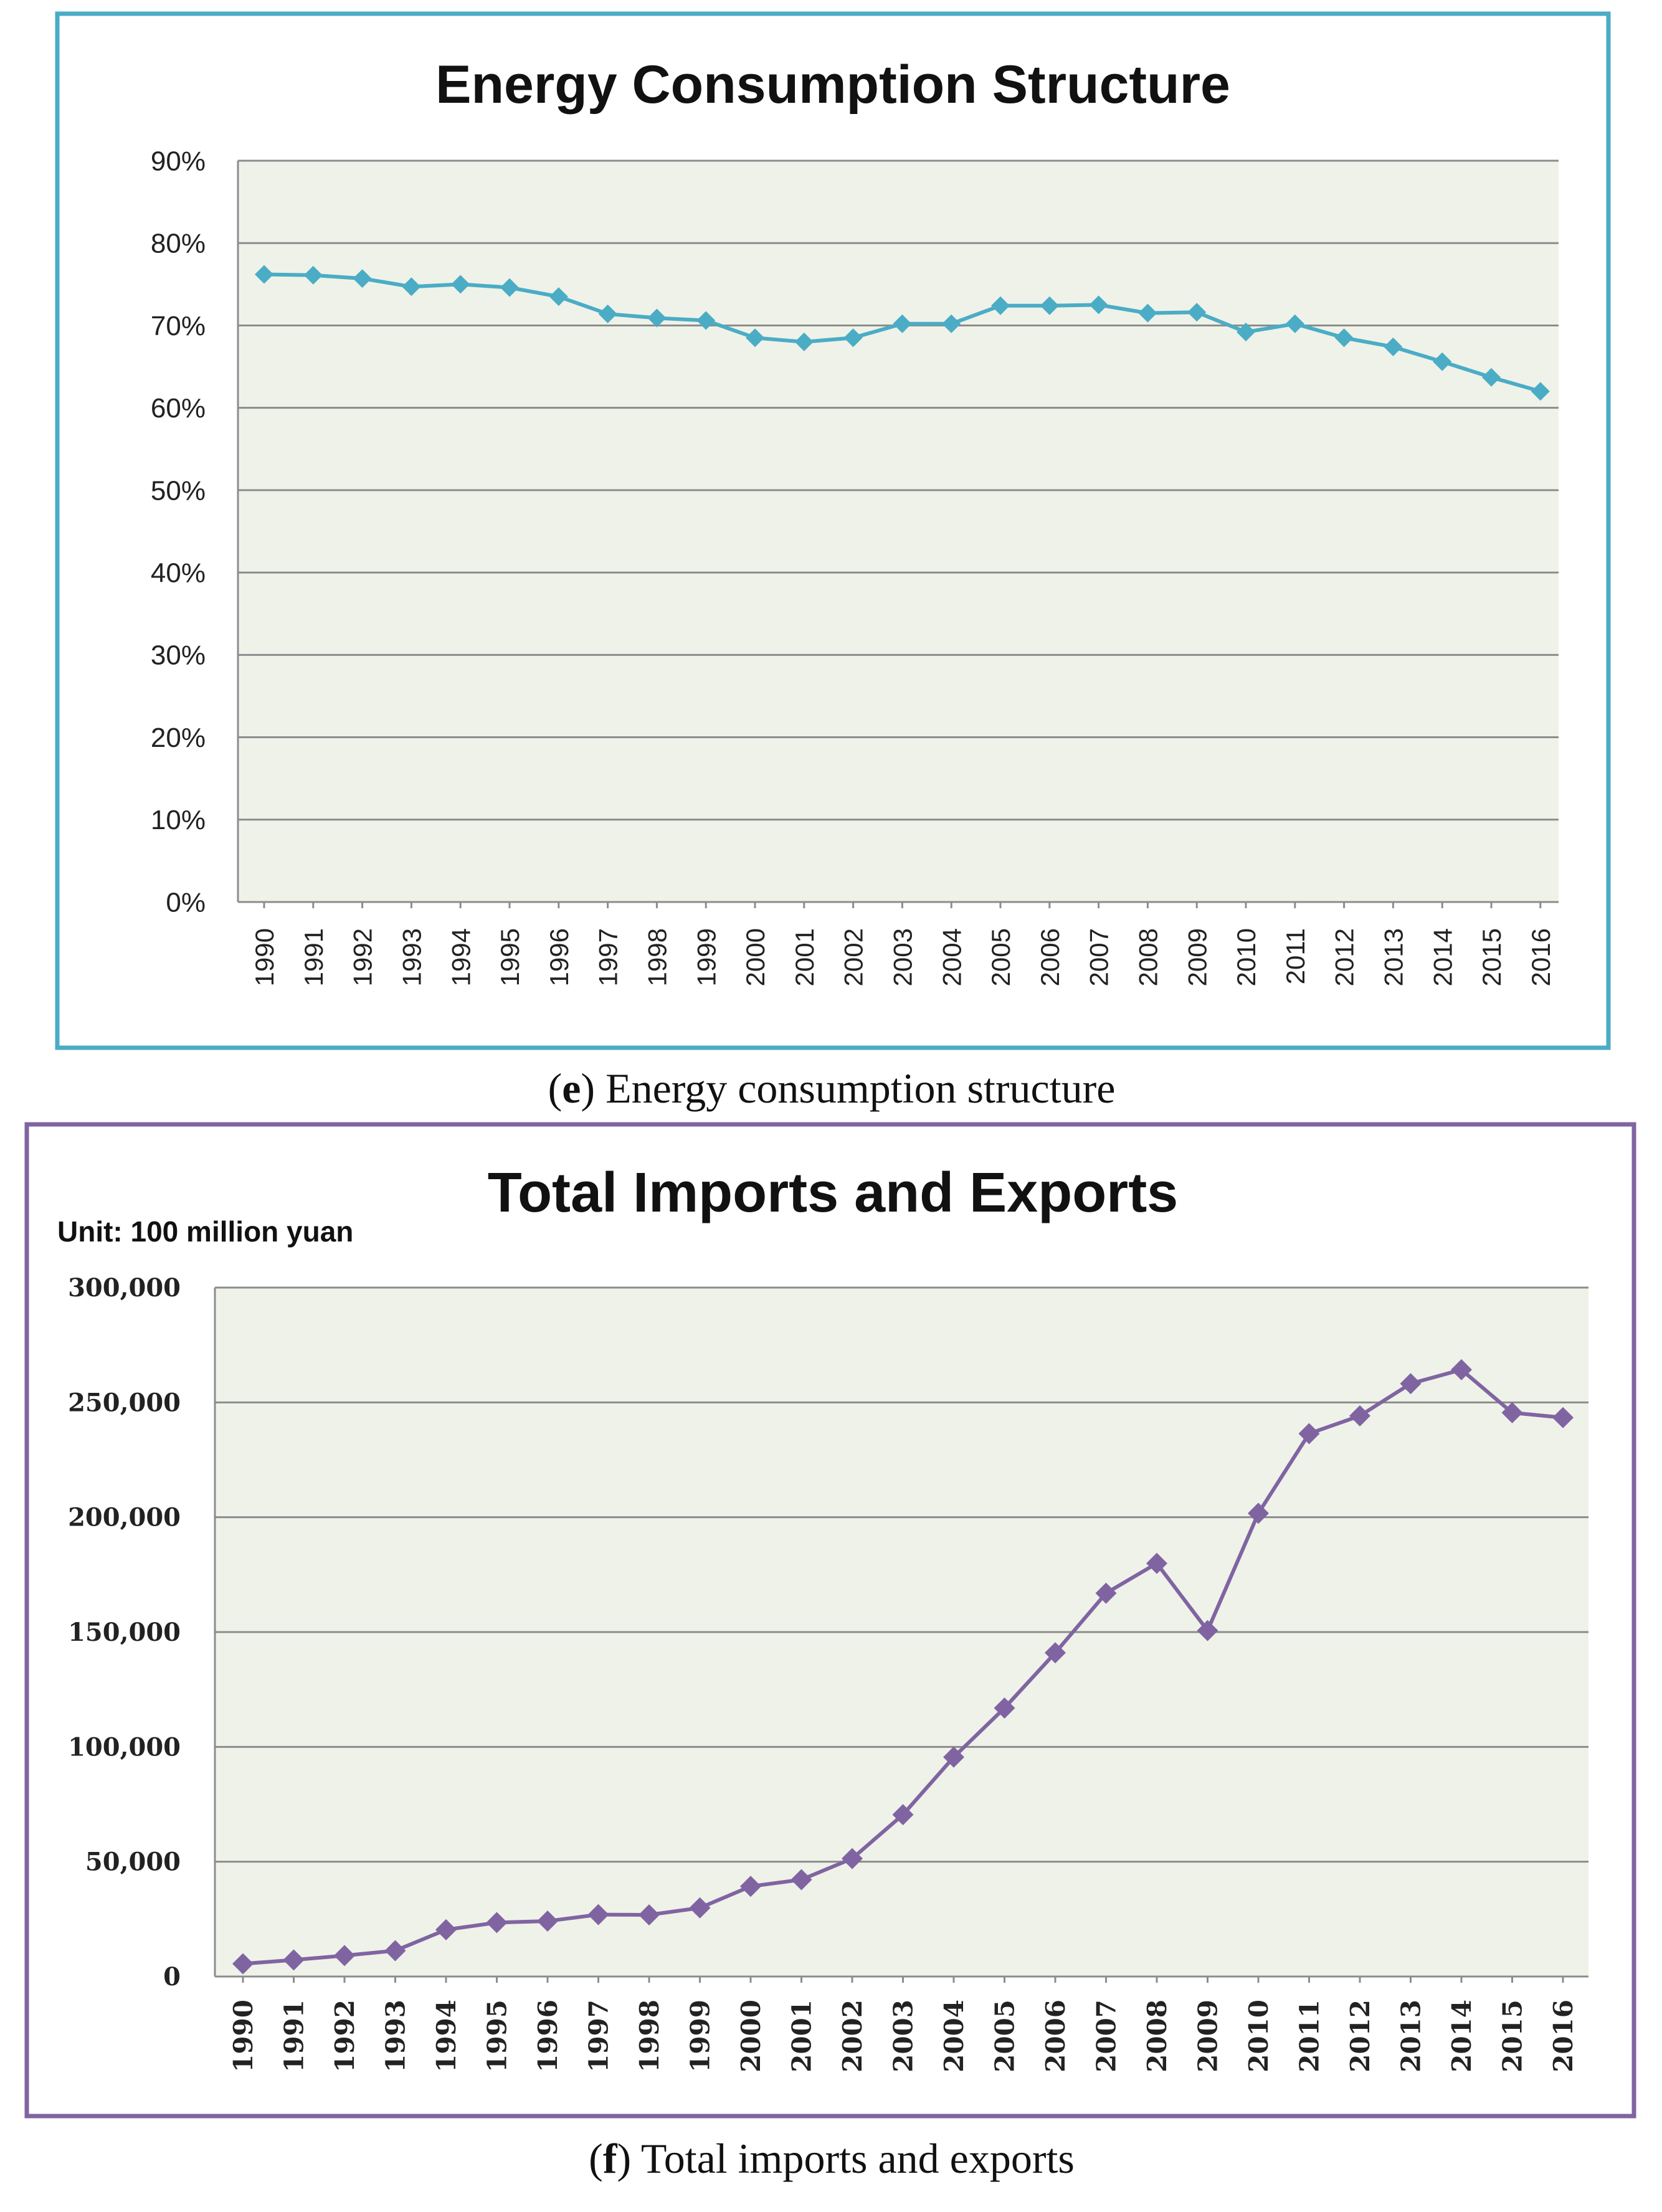 This screenshot has height=2212, width=1662. What do you see at coordinates (124, 1747) in the screenshot?
I see `y-tick-label: 100,000` at bounding box center [124, 1747].